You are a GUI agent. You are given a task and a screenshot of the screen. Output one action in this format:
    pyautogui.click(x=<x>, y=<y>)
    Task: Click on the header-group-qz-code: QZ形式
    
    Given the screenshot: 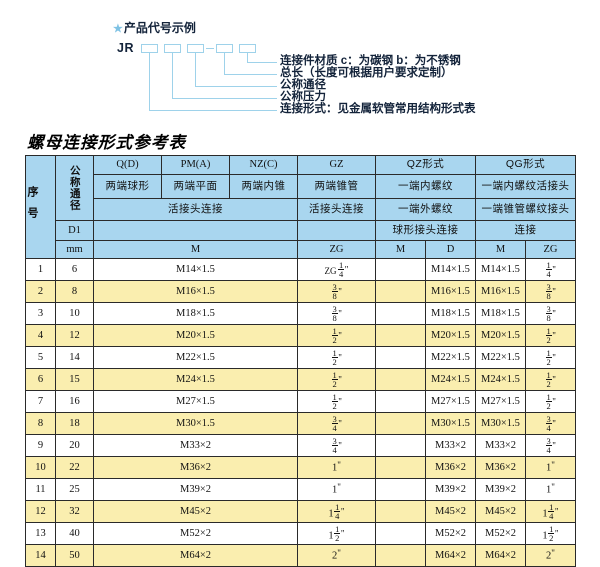 What is the action you would take?
    pyautogui.click(x=425, y=165)
    